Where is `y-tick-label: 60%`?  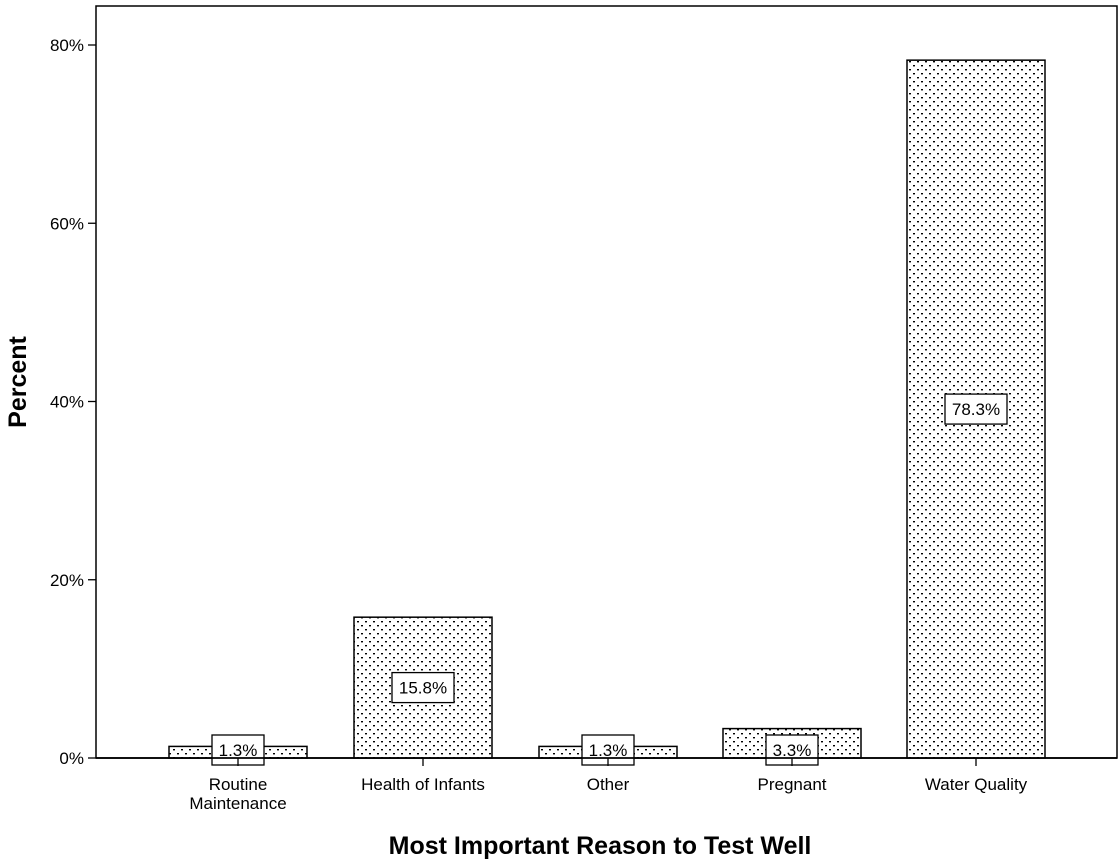 y-tick-label: 60% is located at coordinates (67, 223).